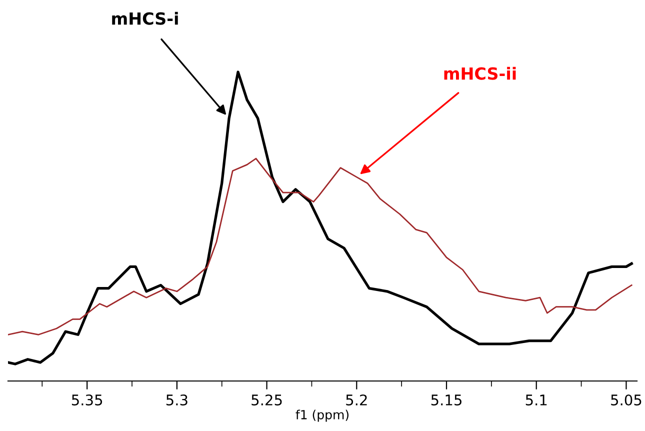 This screenshot has width=645, height=431. What do you see at coordinates (536, 400) in the screenshot?
I see `x-tick-label: 5.1` at bounding box center [536, 400].